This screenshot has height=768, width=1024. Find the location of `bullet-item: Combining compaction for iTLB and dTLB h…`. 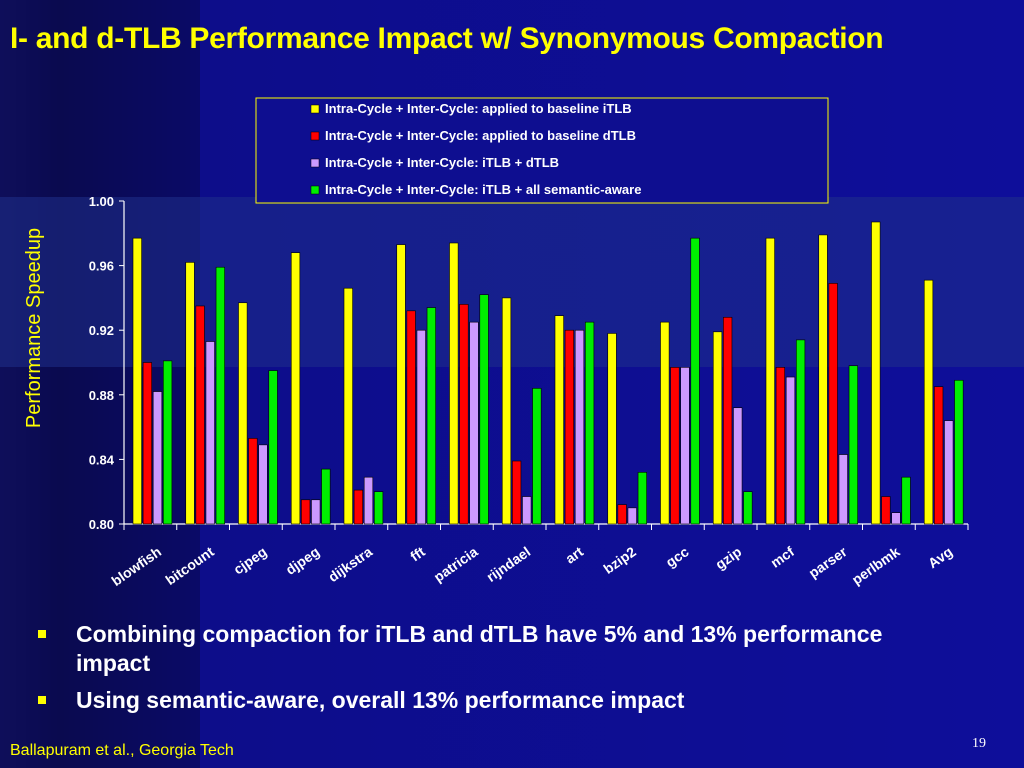

bullet-item: Combining compaction for iTLB and dTLB h… is located at coordinates (488, 649).